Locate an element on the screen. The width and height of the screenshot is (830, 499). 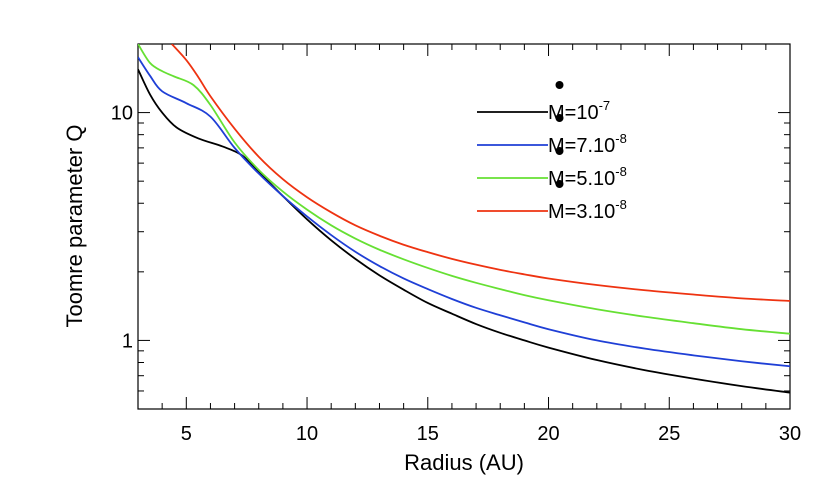
x-tick-label: 5 is located at coordinates (186, 434).